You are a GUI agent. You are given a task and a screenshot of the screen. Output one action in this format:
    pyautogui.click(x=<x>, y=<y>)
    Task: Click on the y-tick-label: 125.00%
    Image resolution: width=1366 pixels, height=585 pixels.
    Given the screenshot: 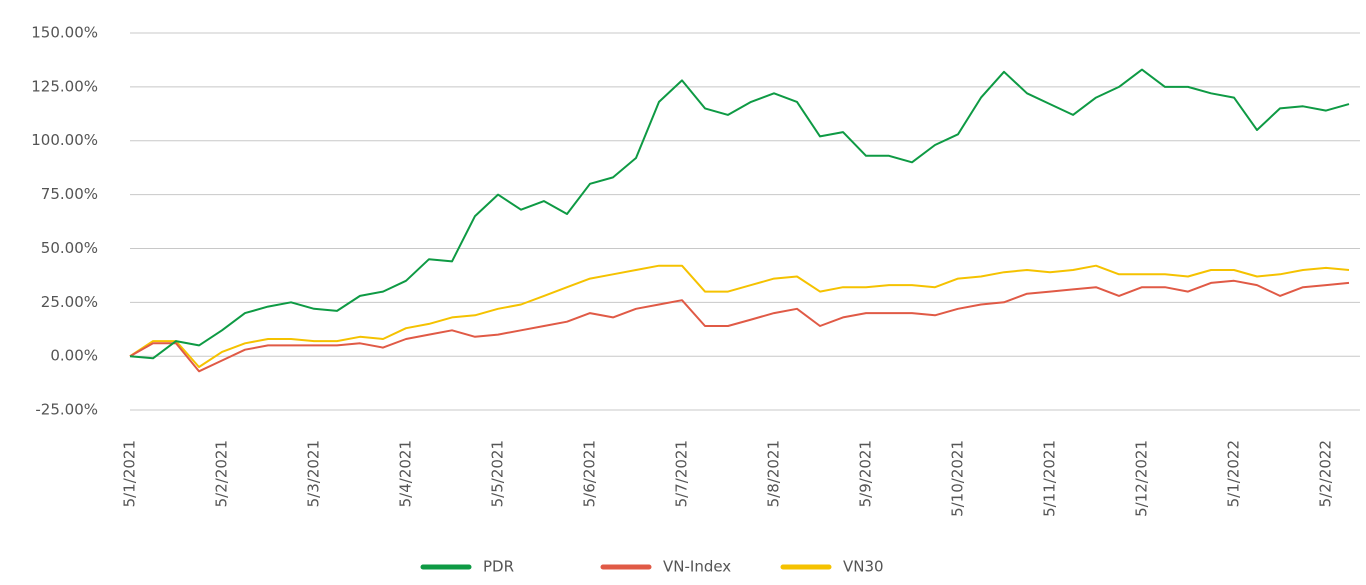 What is the action you would take?
    pyautogui.click(x=64, y=86)
    